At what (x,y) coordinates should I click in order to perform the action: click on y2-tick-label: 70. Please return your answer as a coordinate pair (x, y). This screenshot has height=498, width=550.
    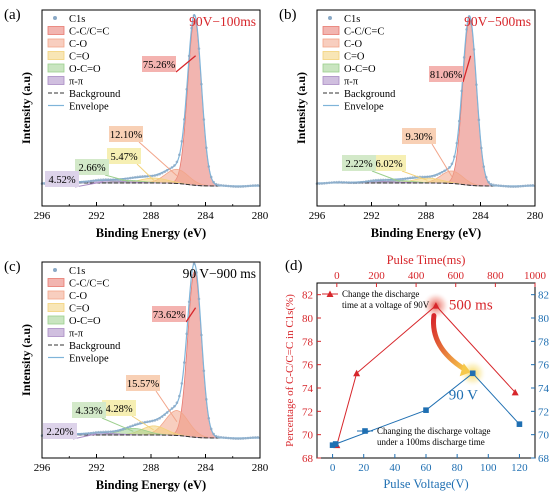
    Looking at the image, I should click on (544, 436).